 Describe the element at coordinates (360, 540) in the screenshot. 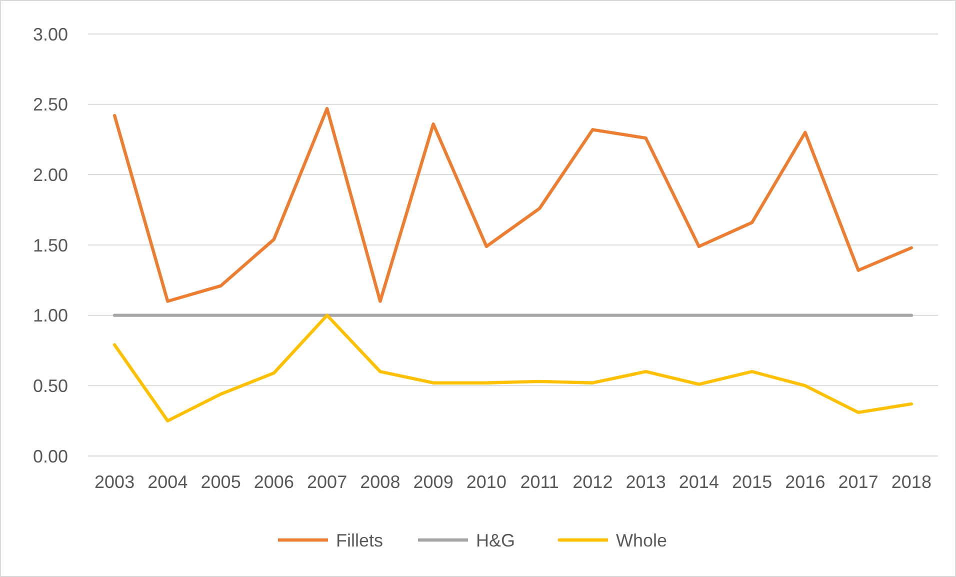

I see `legend-label: Fillets` at that location.